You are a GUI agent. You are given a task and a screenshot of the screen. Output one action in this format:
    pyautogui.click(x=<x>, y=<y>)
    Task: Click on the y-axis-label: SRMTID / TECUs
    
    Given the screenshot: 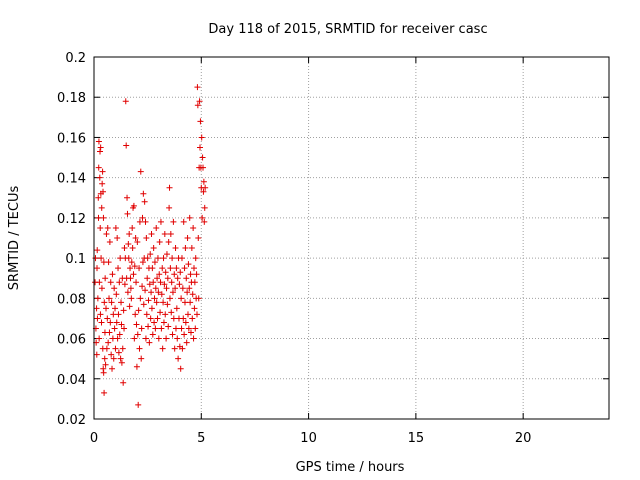 What is the action you would take?
    pyautogui.click(x=14, y=238)
    